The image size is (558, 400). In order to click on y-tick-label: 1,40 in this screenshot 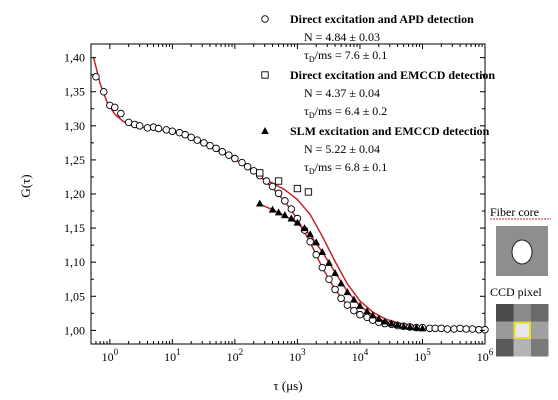, I will do `click(74, 58)`.